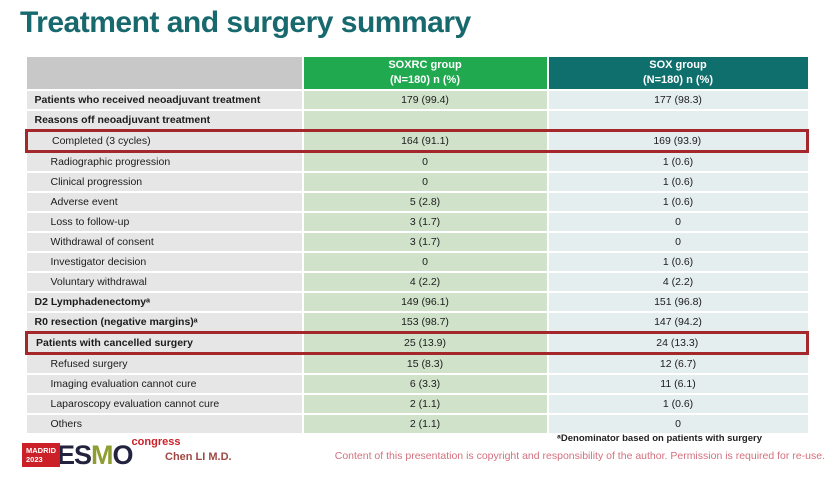 This screenshot has width=832, height=478. What do you see at coordinates (165, 222) in the screenshot?
I see `row-label: Loss to follow-up` at bounding box center [165, 222].